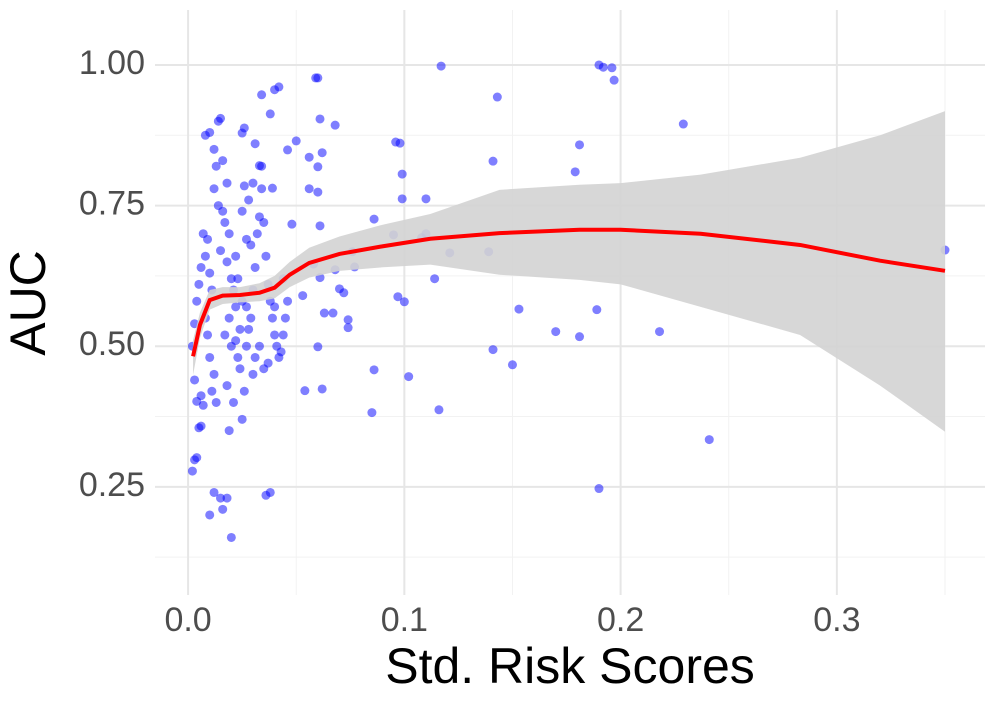  What do you see at coordinates (112, 63) in the screenshot?
I see `y-tick-label: 1.00` at bounding box center [112, 63].